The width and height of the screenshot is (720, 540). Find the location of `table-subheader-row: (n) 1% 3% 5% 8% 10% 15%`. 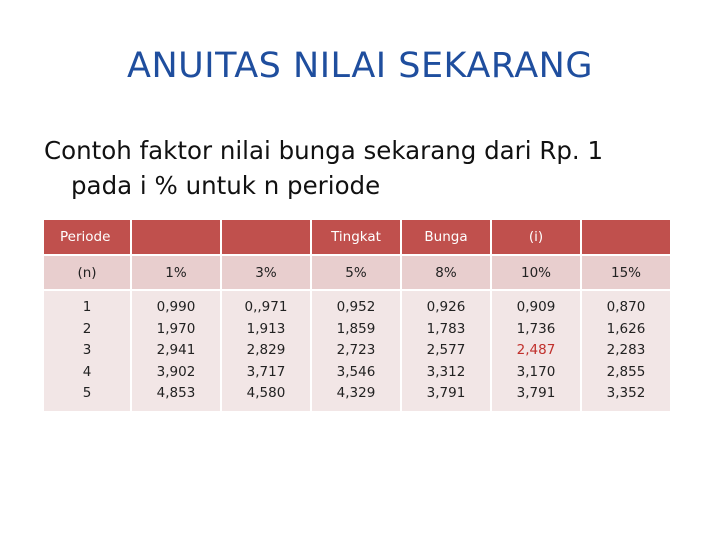

table-subheader-row: (n) 1% 3% 5% 8% 10% 15% is located at coordinates (357, 272).